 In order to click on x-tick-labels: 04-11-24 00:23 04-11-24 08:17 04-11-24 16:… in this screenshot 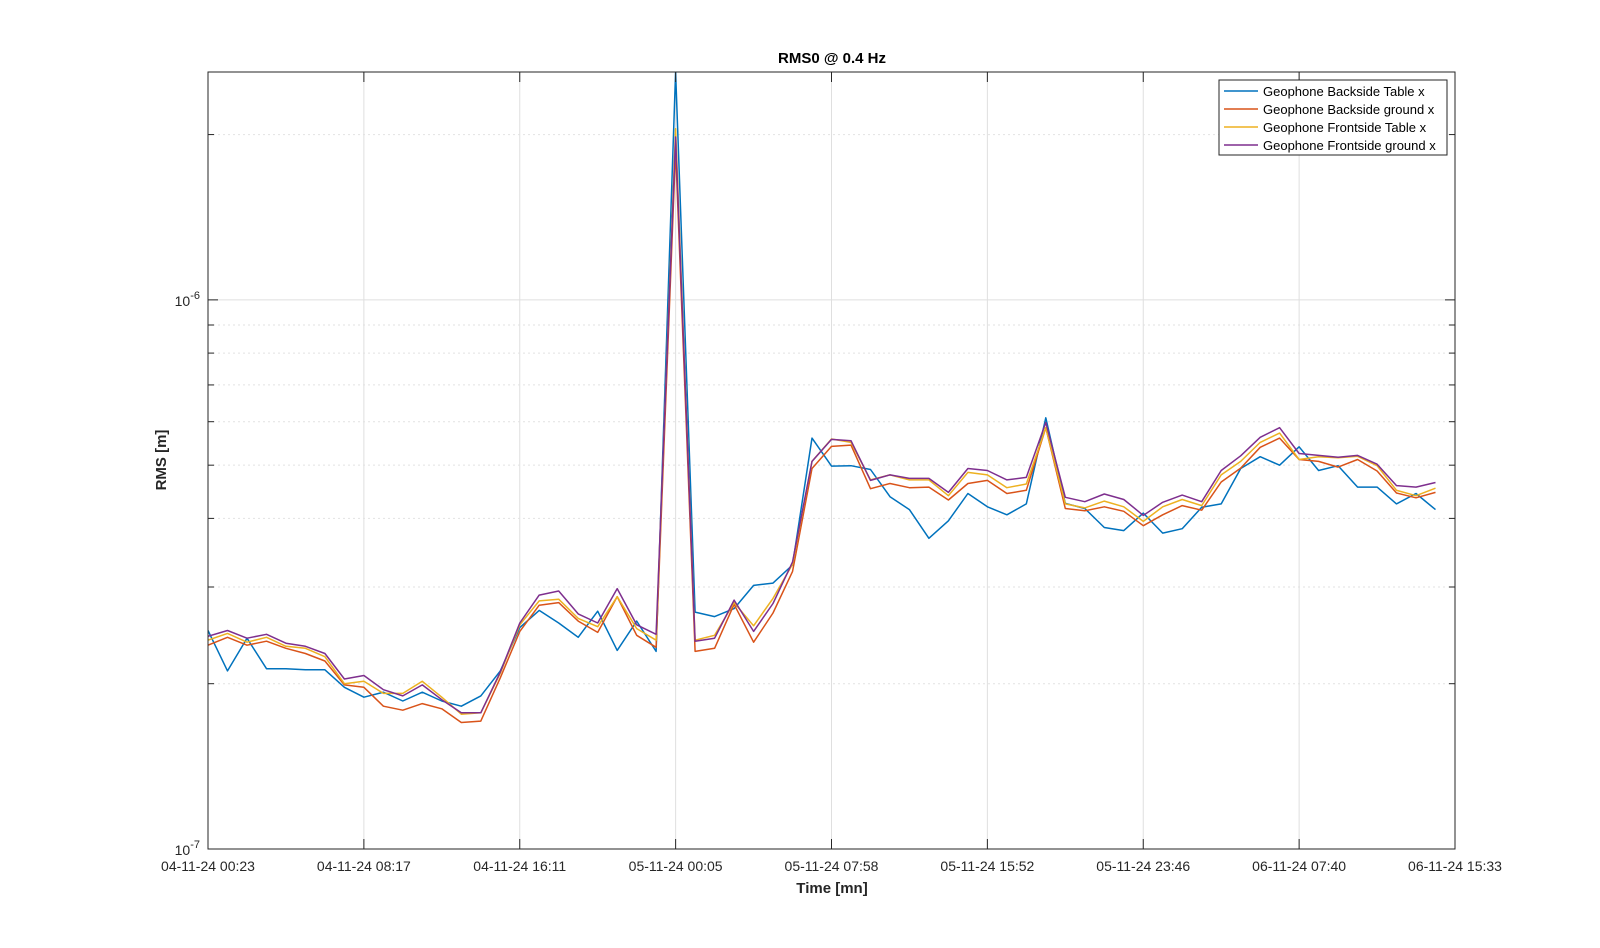, I will do `click(831, 866)`.